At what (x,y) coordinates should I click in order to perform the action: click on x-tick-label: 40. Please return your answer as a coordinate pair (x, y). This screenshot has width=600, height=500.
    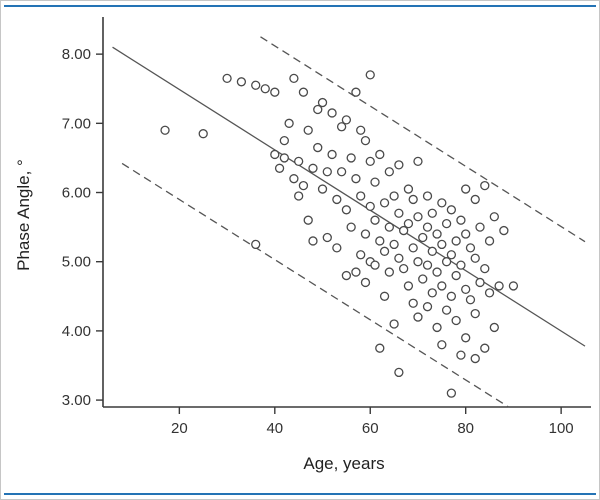
    Looking at the image, I should click on (274, 428).